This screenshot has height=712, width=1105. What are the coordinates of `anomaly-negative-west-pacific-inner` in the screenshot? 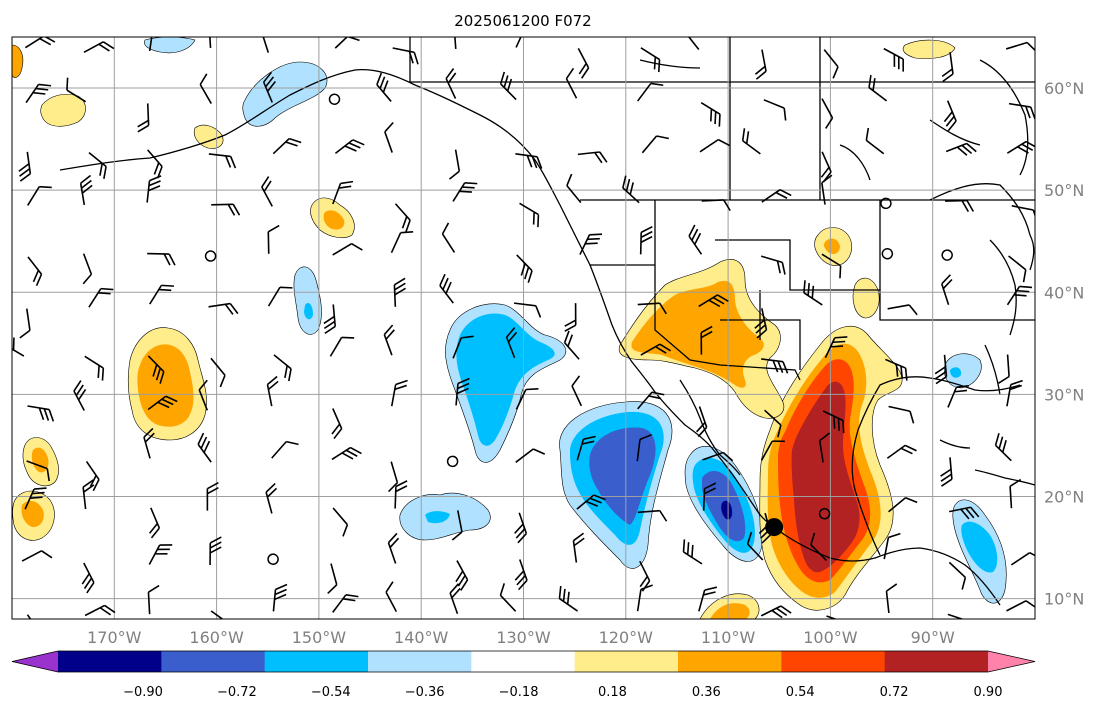 It's located at (437, 517).